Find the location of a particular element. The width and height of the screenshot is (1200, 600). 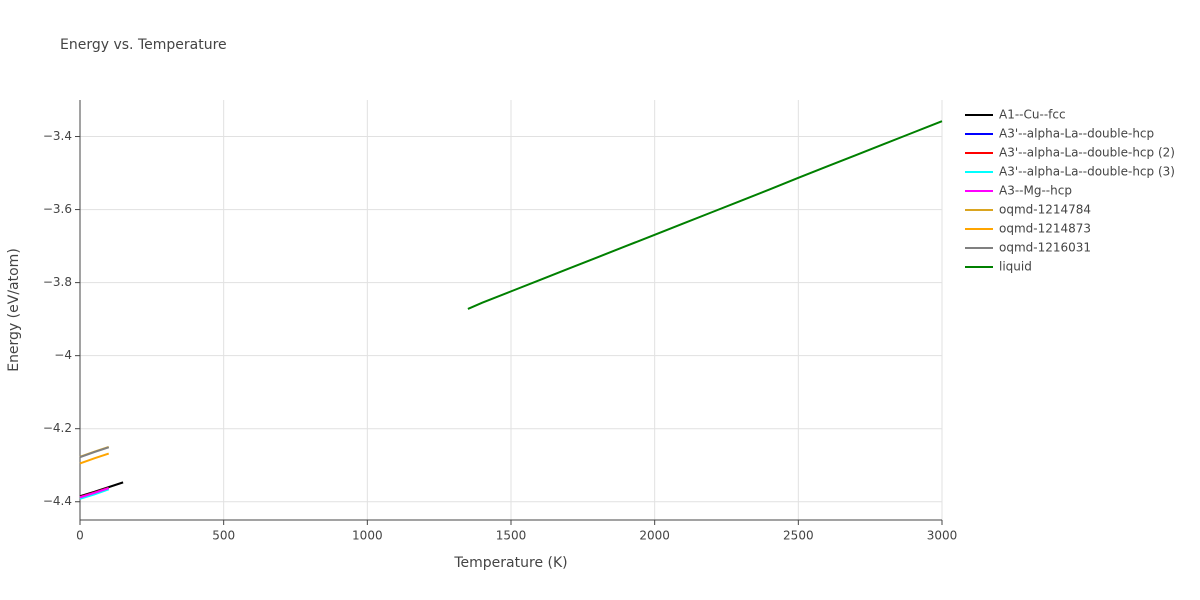

x-tick-label: 0 is located at coordinates (80, 536).